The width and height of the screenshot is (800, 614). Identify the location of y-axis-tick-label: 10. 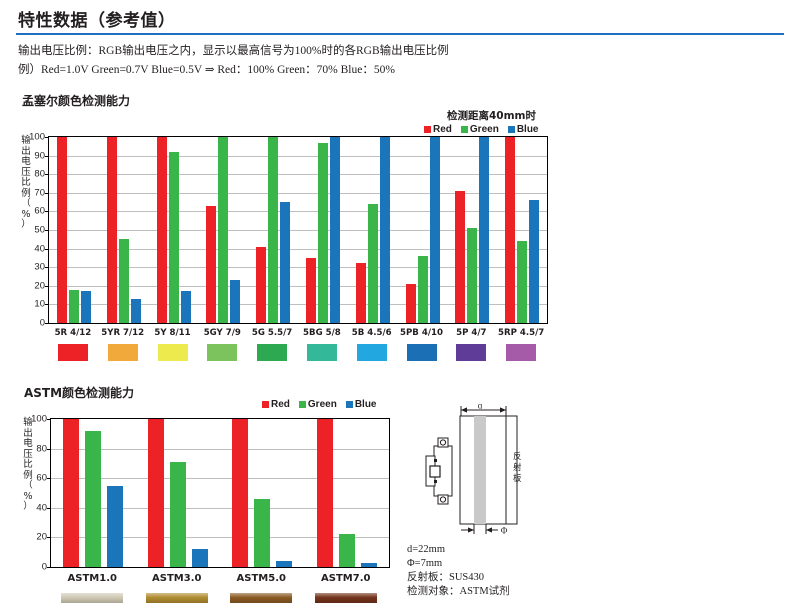
(39, 304).